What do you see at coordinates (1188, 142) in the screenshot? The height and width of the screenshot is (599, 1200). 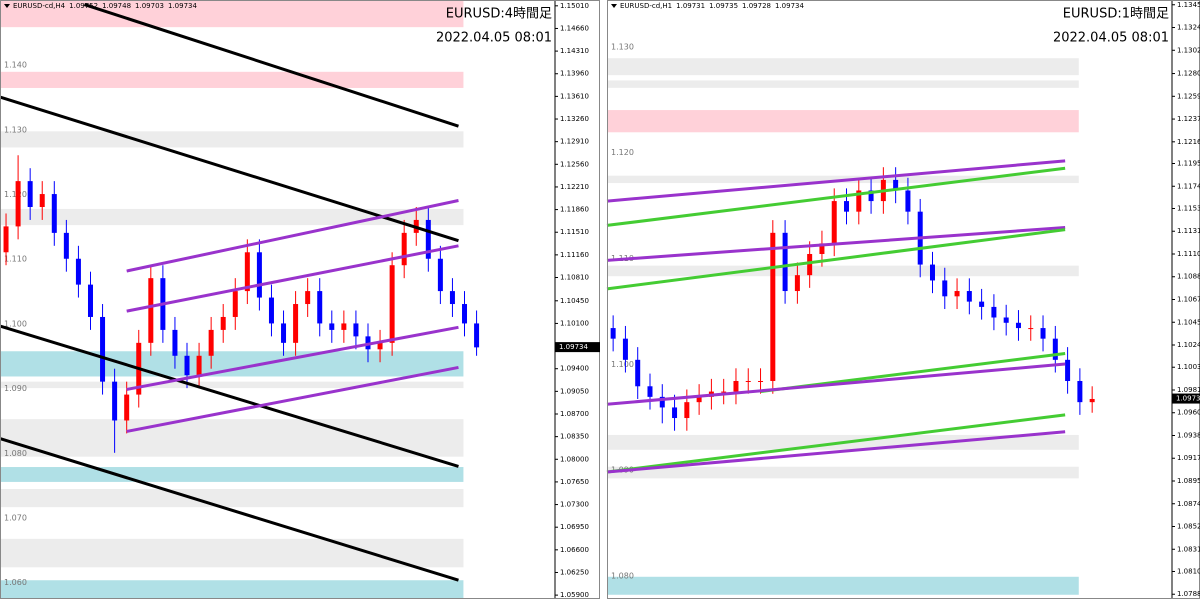 I see `y-tick-label: 1.12160` at bounding box center [1188, 142].